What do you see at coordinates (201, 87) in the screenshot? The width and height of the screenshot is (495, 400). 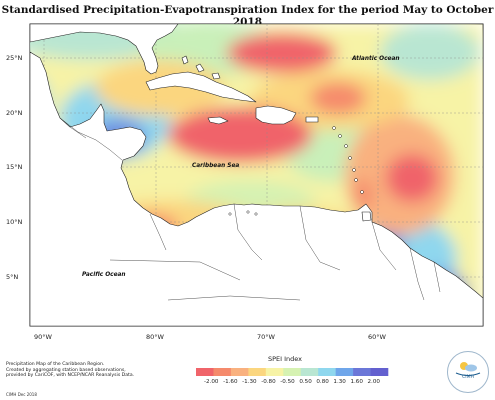 I see `land-cuba` at bounding box center [201, 87].